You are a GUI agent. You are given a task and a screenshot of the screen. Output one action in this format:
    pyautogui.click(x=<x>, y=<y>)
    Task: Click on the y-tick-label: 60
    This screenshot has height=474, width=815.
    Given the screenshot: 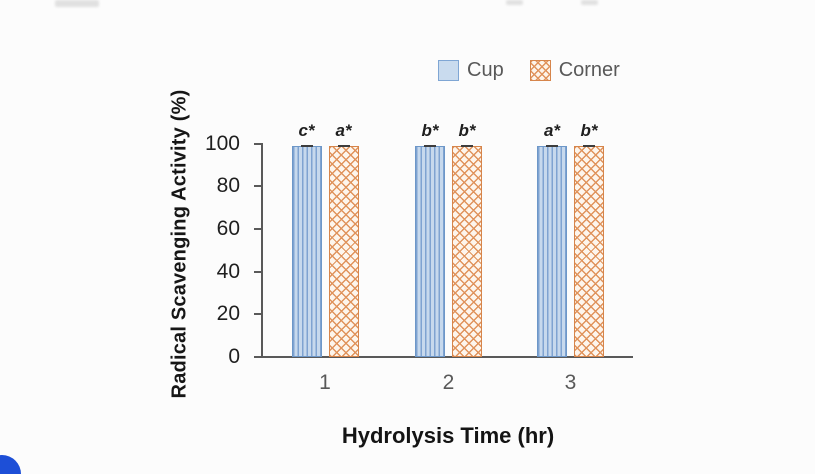 What is the action you would take?
    pyautogui.click(x=228, y=228)
    